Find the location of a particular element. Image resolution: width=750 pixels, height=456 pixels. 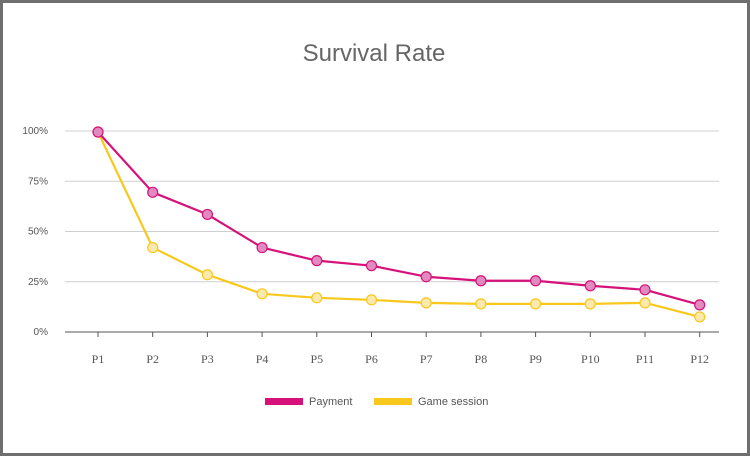

legend-label: Game session is located at coordinates (453, 402).